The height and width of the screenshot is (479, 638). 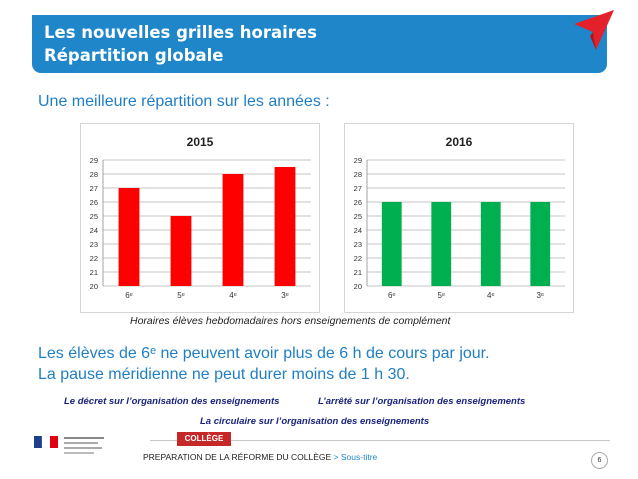 I want to click on republique-francaise-logo, so click(x=69, y=444).